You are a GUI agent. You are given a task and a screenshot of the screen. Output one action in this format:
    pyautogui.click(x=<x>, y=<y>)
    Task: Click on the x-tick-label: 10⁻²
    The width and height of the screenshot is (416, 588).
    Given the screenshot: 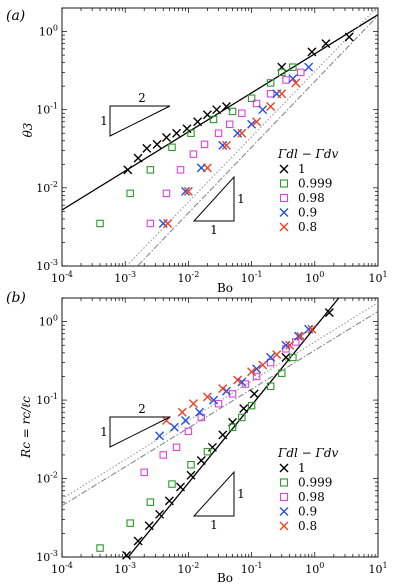 What is the action you would take?
    pyautogui.click(x=189, y=568)
    